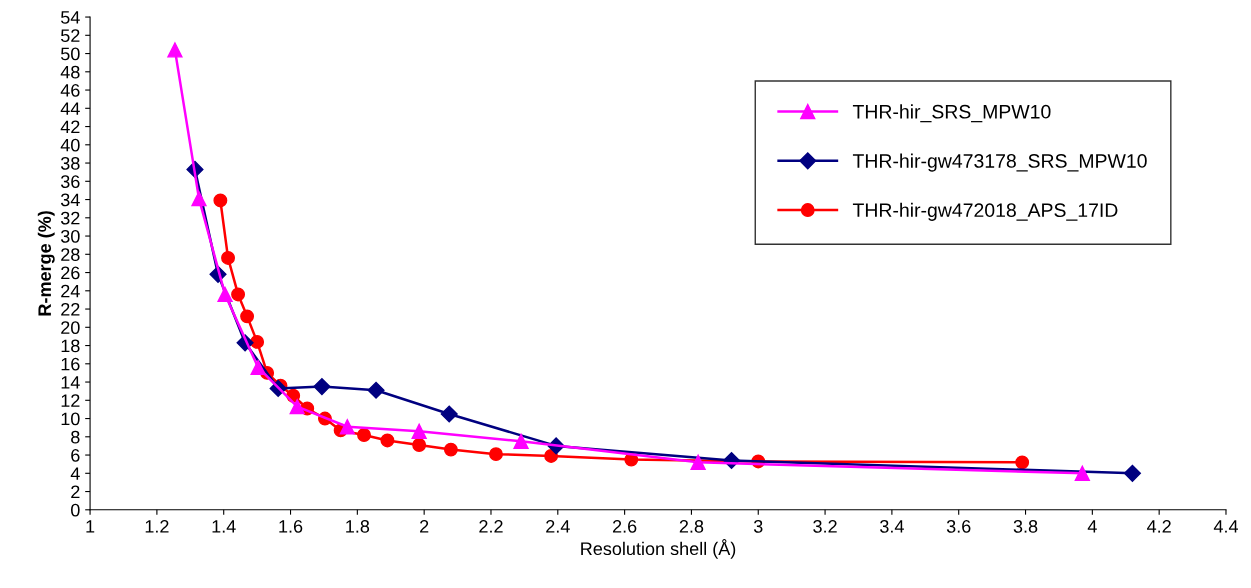  I want to click on legend-label: THR-hir-gw472018_APS_17ID, so click(985, 211).